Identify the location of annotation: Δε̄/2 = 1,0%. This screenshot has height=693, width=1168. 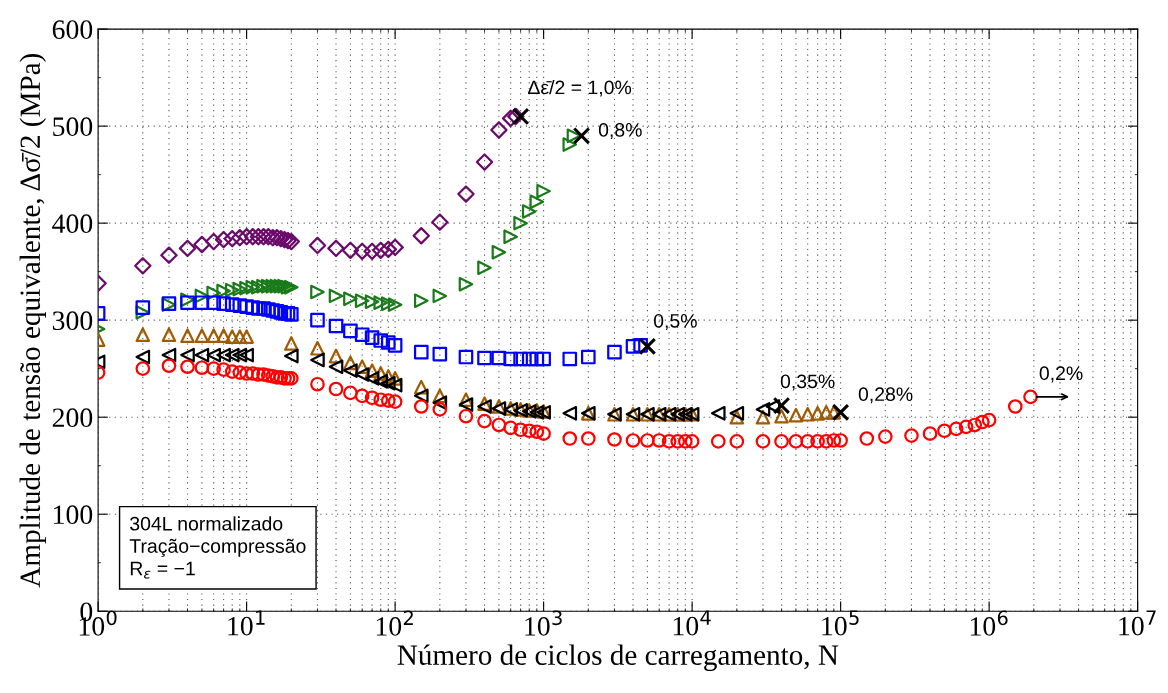
(580, 88).